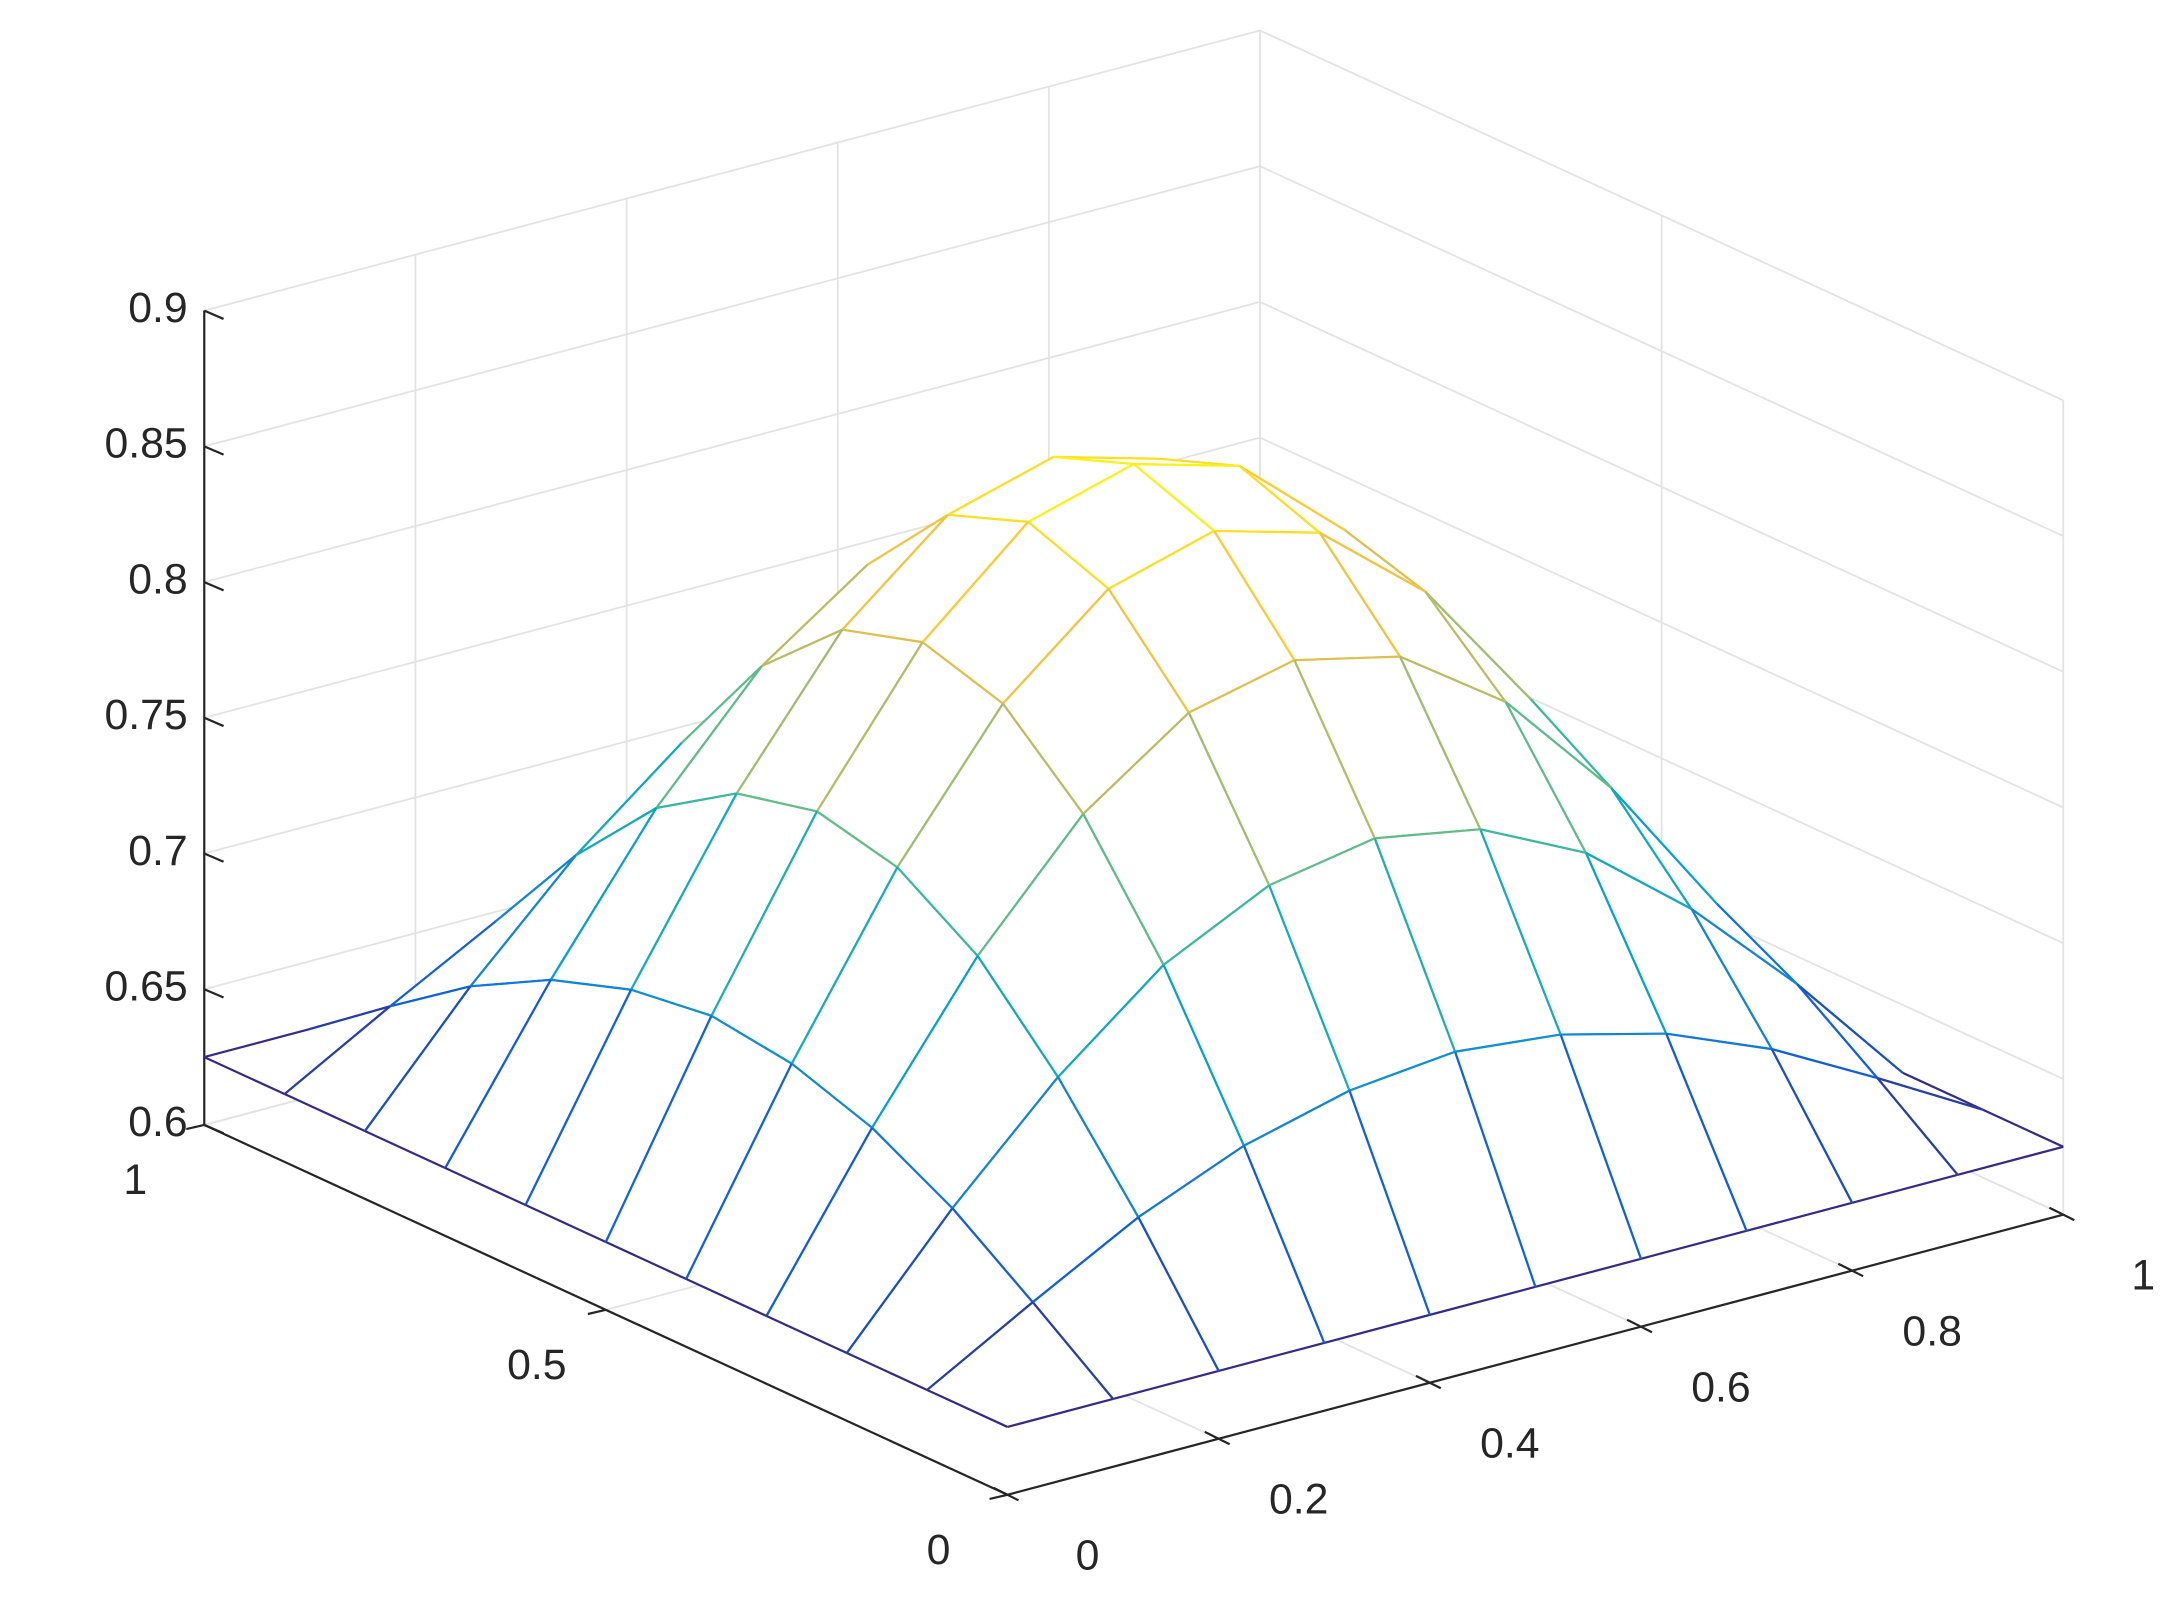  I want to click on y-tick-label: 0.5, so click(536, 1365).